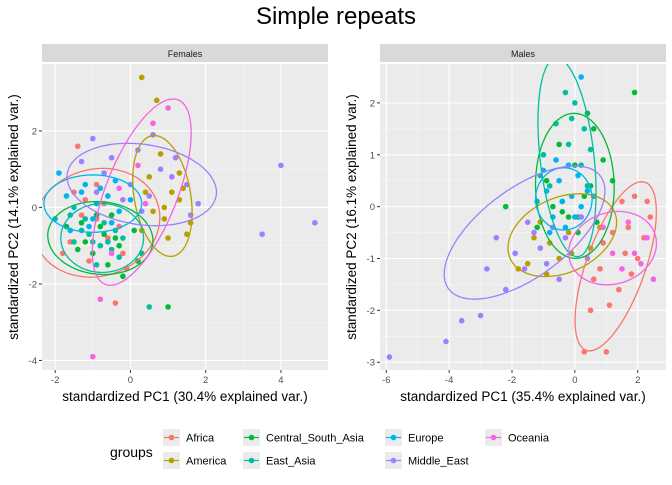 Image resolution: width=672 pixels, height=485 pixels. I want to click on y-tick-label: -3, so click(371, 363).